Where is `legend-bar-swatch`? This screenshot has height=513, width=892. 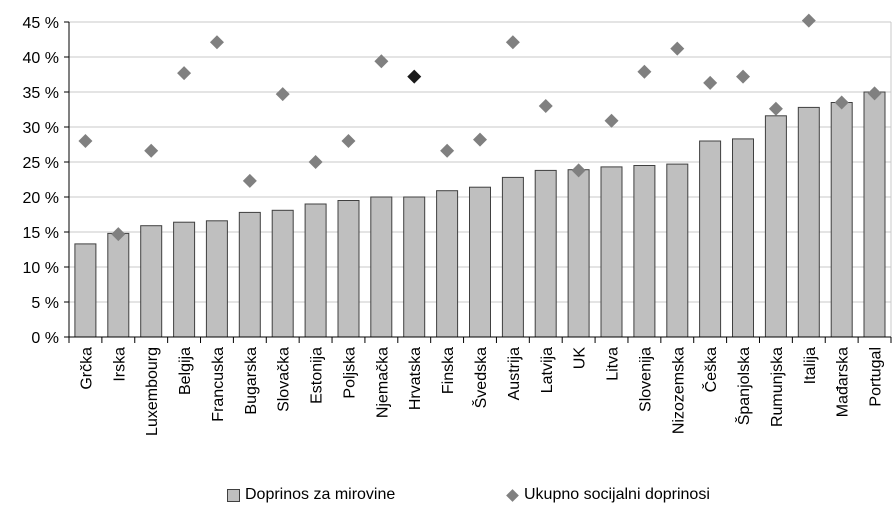 legend-bar-swatch is located at coordinates (233, 495).